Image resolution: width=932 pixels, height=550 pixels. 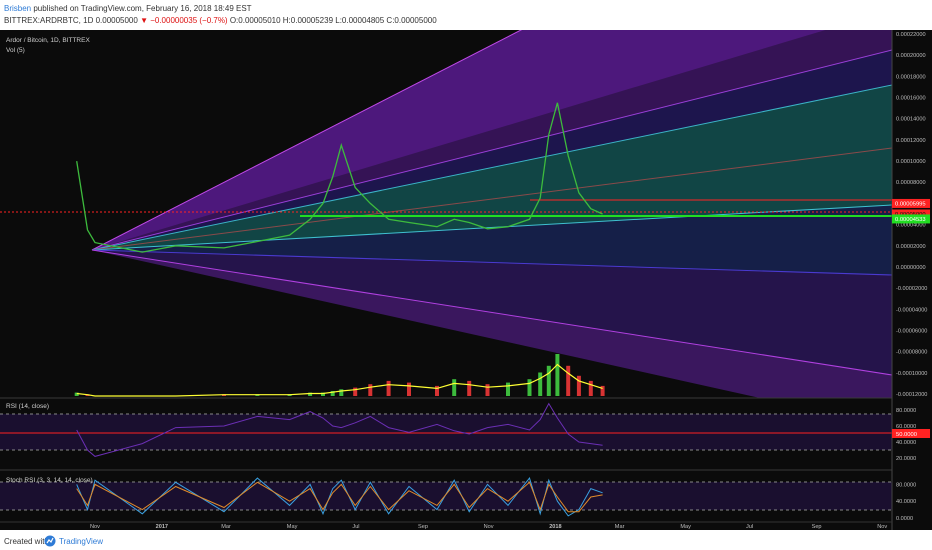 I want to click on rsi-value-tag, so click(x=911, y=433).